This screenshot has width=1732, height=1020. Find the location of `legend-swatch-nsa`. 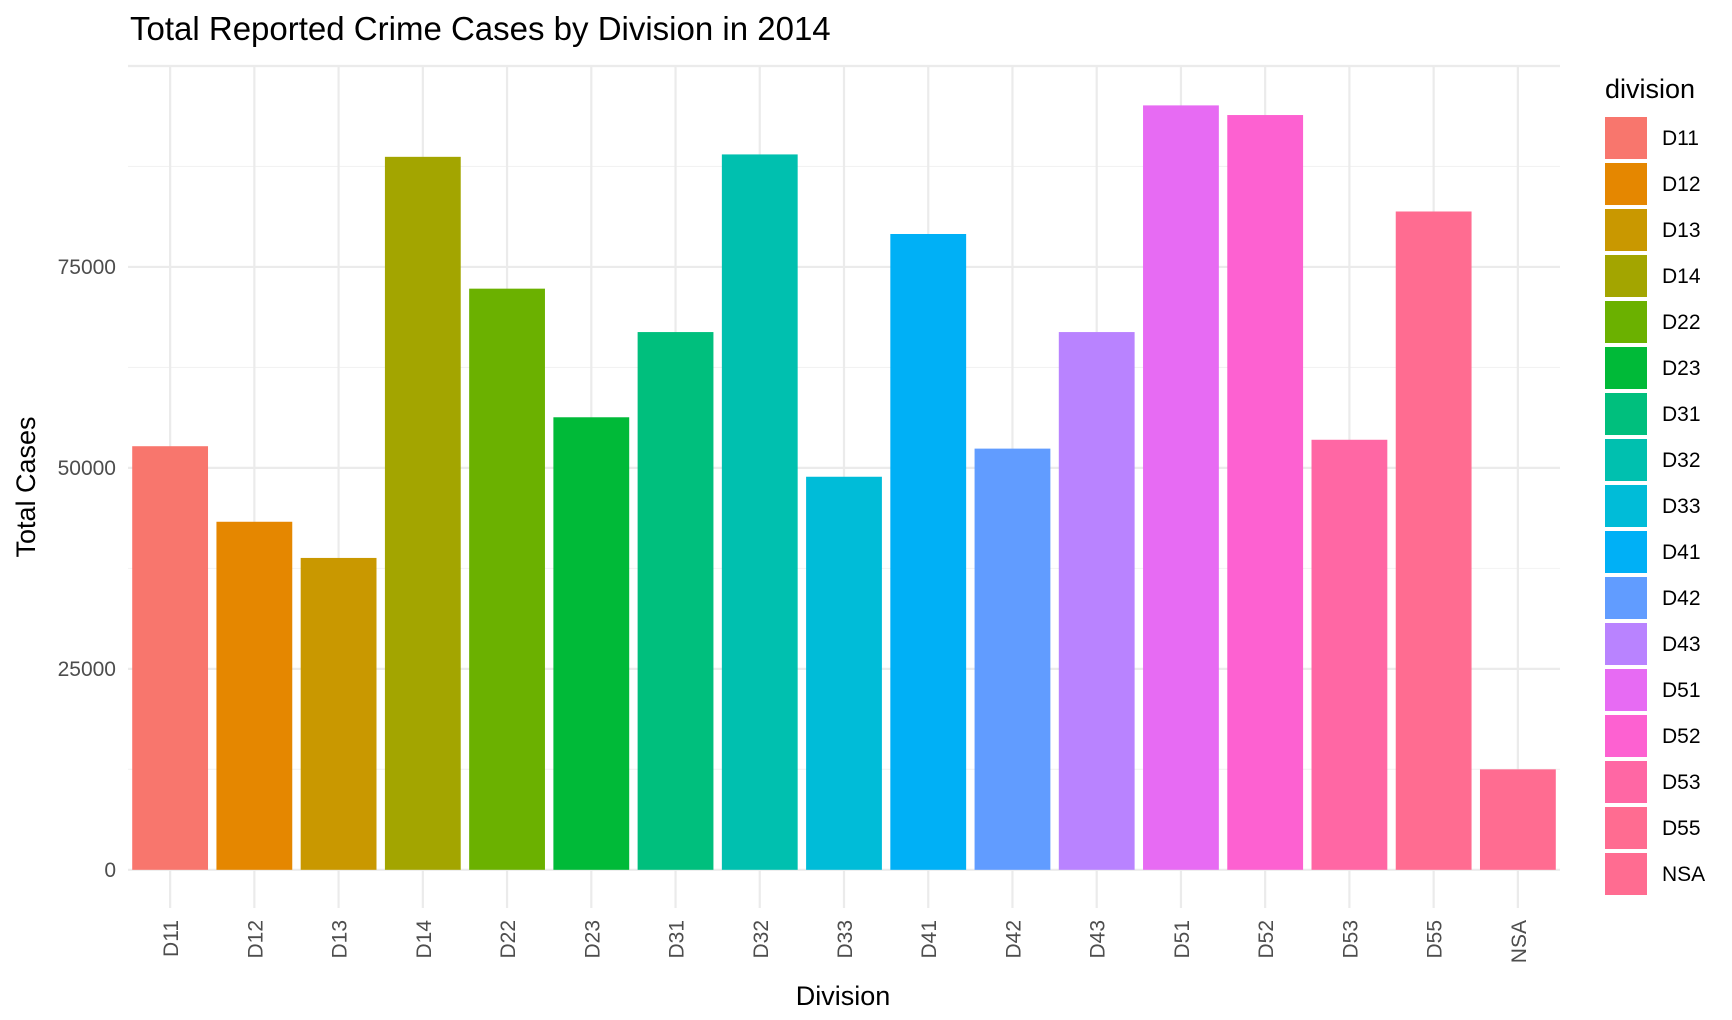

legend-swatch-nsa is located at coordinates (1626, 874).